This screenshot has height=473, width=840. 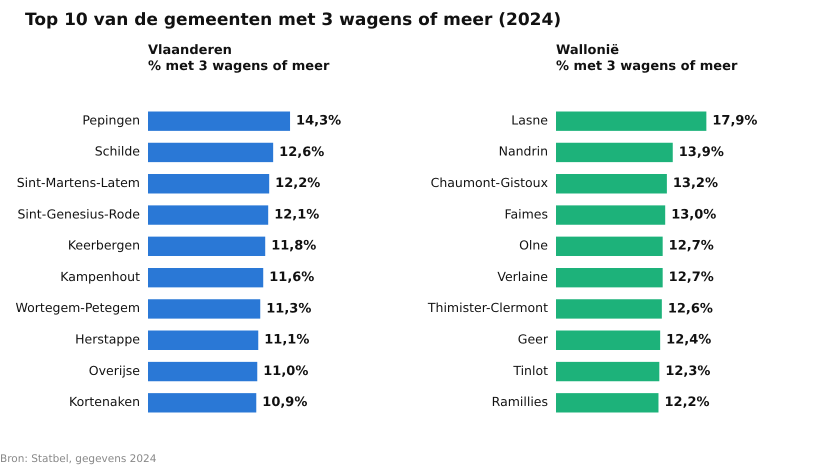 I want to click on y-tick-label: Ramillies, so click(x=520, y=402).